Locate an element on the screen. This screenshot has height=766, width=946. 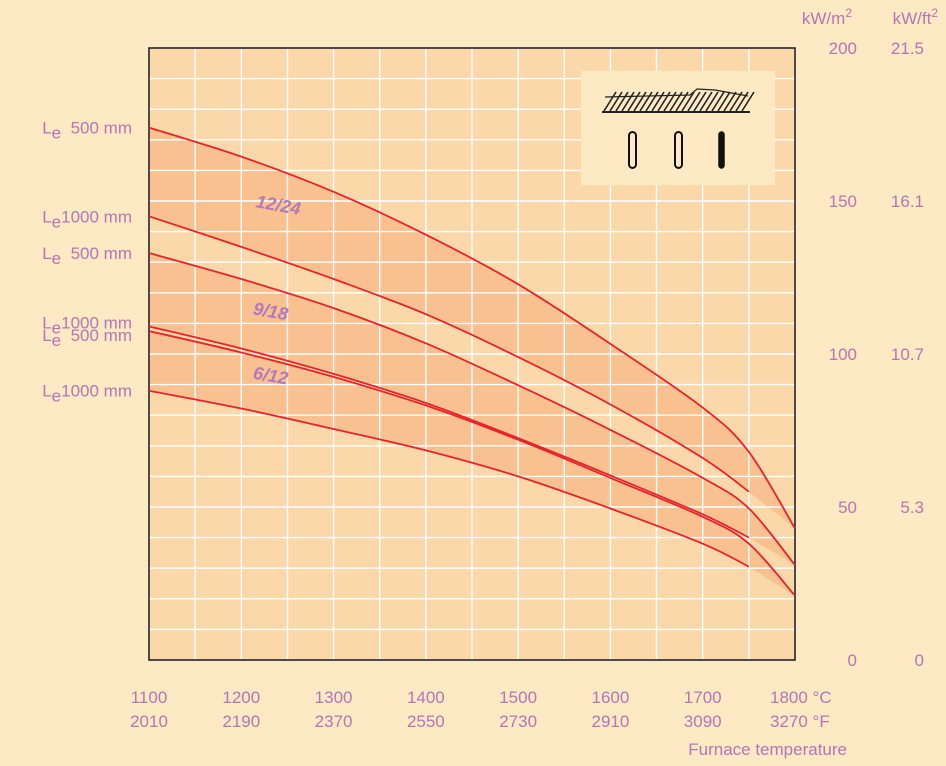
y-tick-label-imperial: 10.7 is located at coordinates (907, 354).